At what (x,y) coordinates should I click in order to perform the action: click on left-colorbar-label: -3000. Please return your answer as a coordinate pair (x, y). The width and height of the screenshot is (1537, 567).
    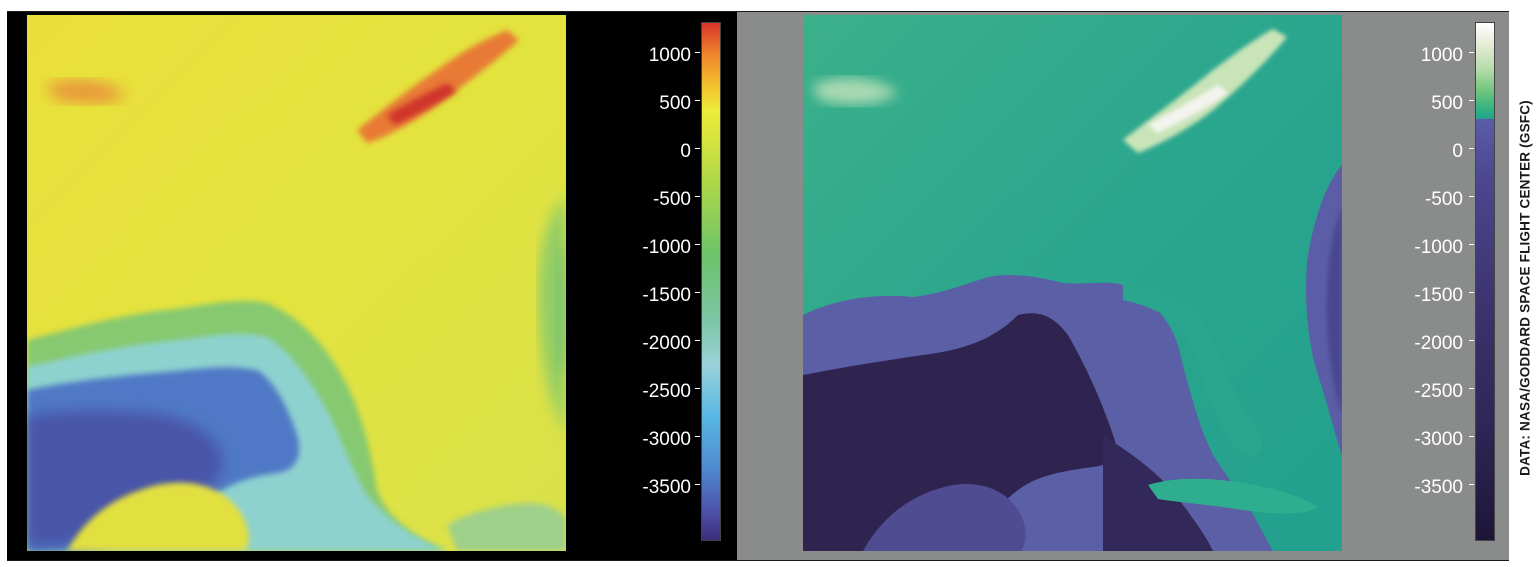
    Looking at the image, I should click on (666, 439).